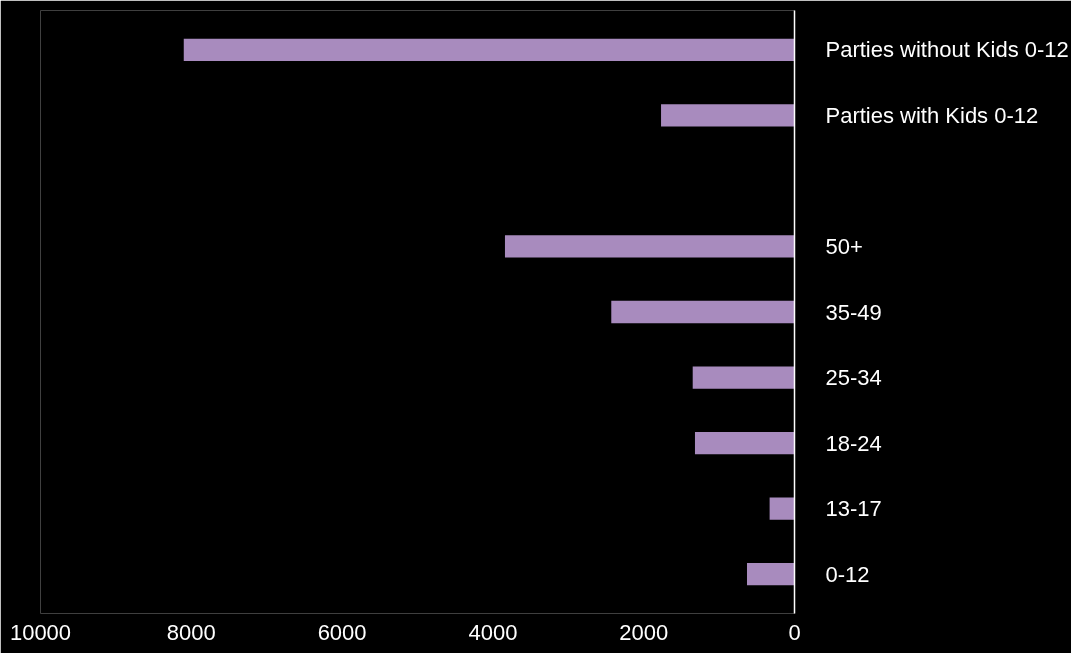  Describe the element at coordinates (794, 632) in the screenshot. I see `x-tick-label: 0` at that location.